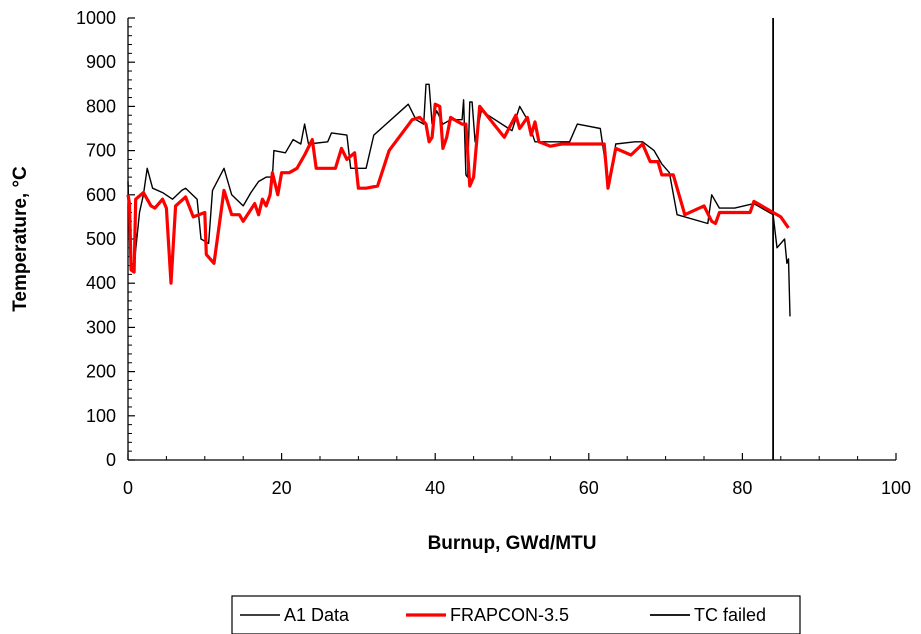  I want to click on y-tick-label: 100, so click(101, 416).